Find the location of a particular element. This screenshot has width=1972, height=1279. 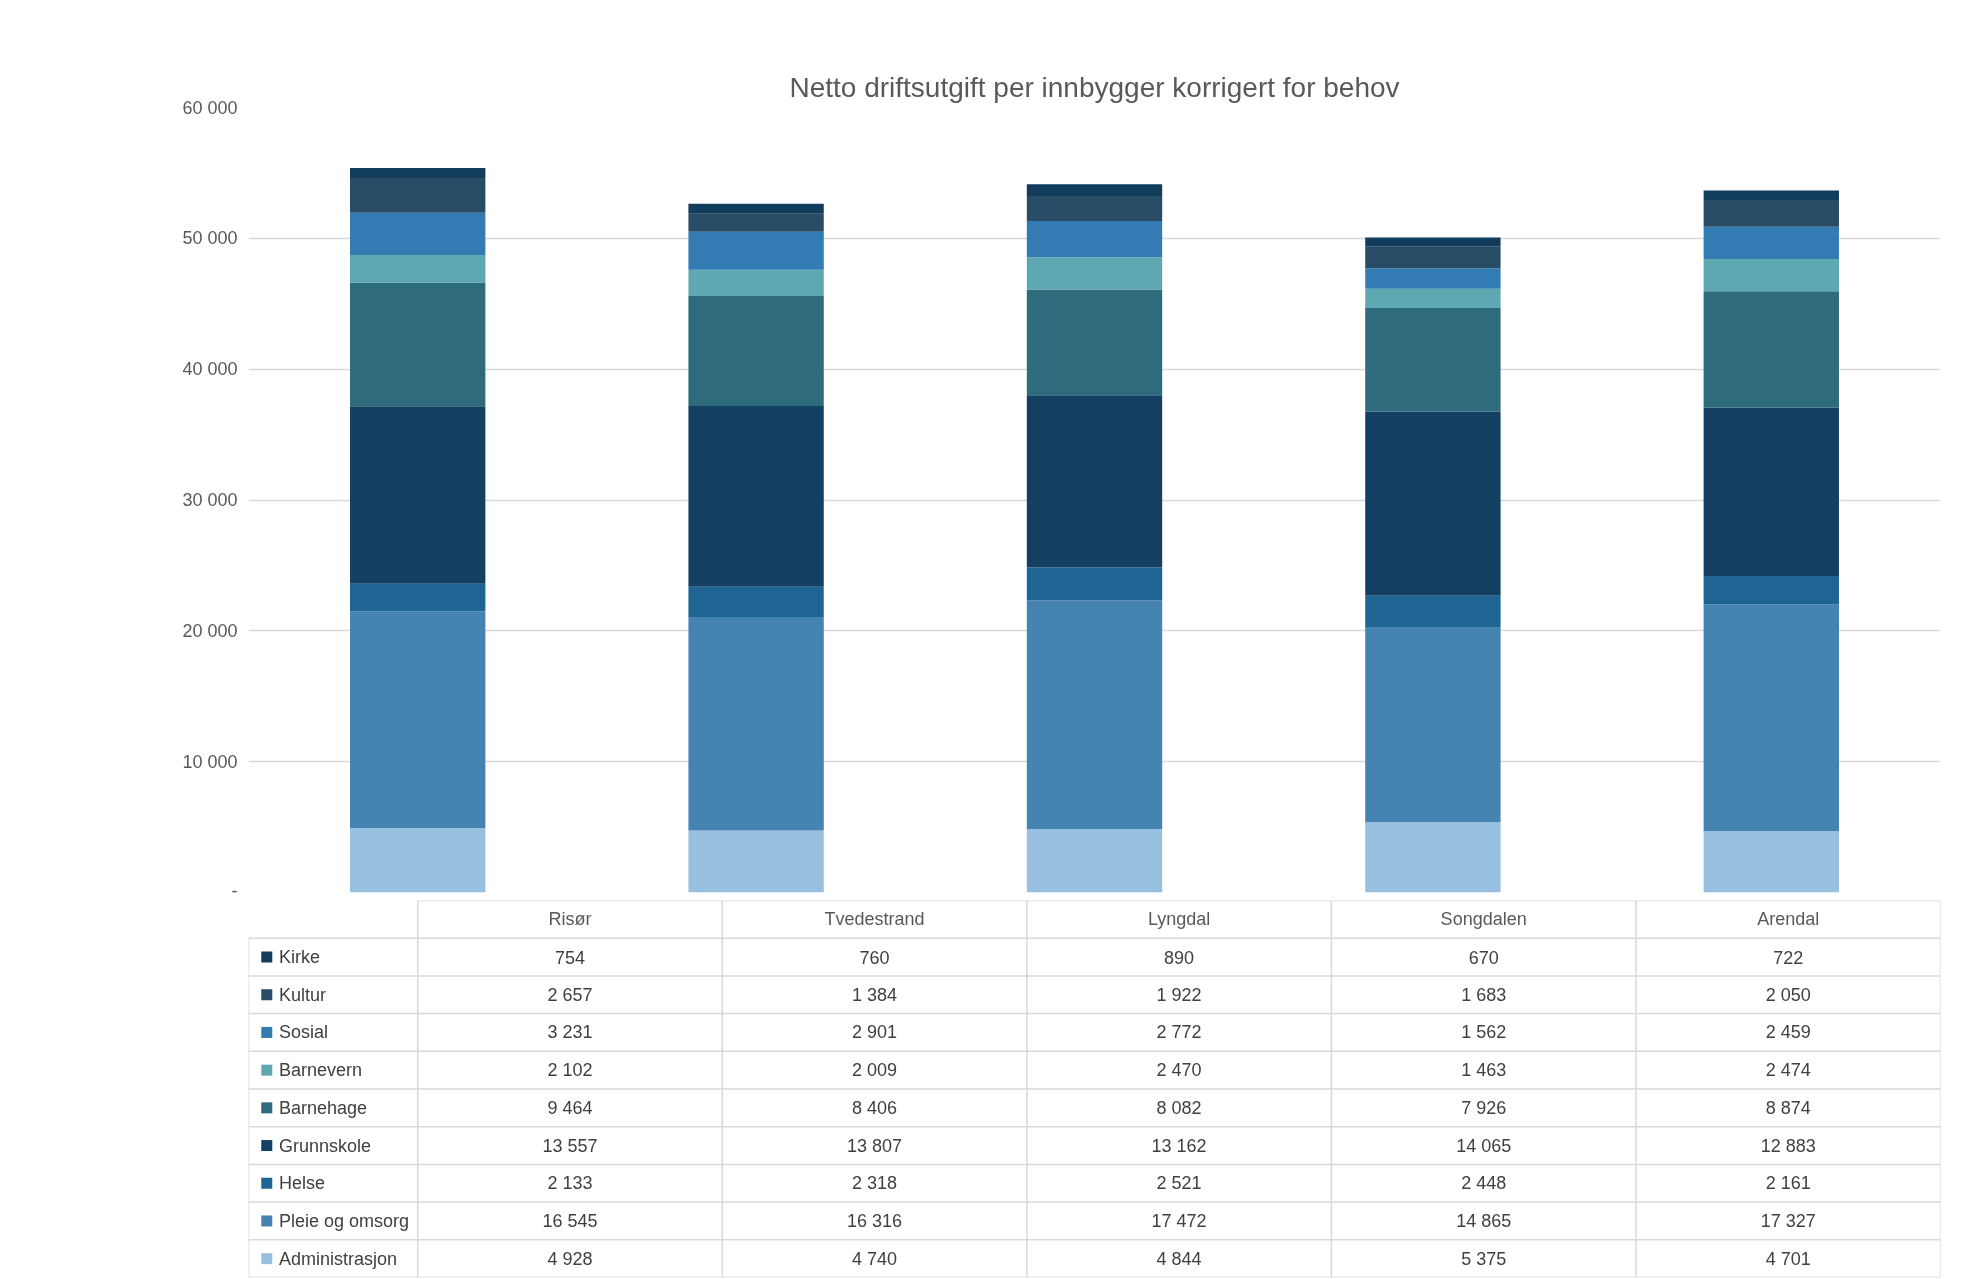

data-label: 2 133 is located at coordinates (570, 1183).